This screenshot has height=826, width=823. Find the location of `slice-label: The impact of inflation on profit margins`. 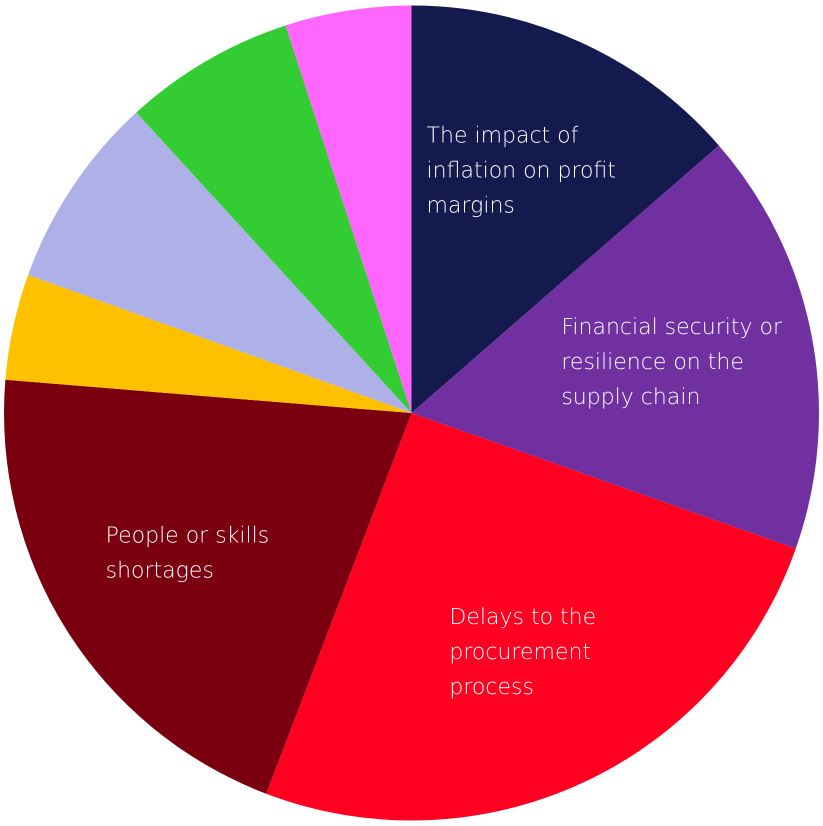

slice-label: The impact of inflation on profit margins is located at coordinates (521, 171).